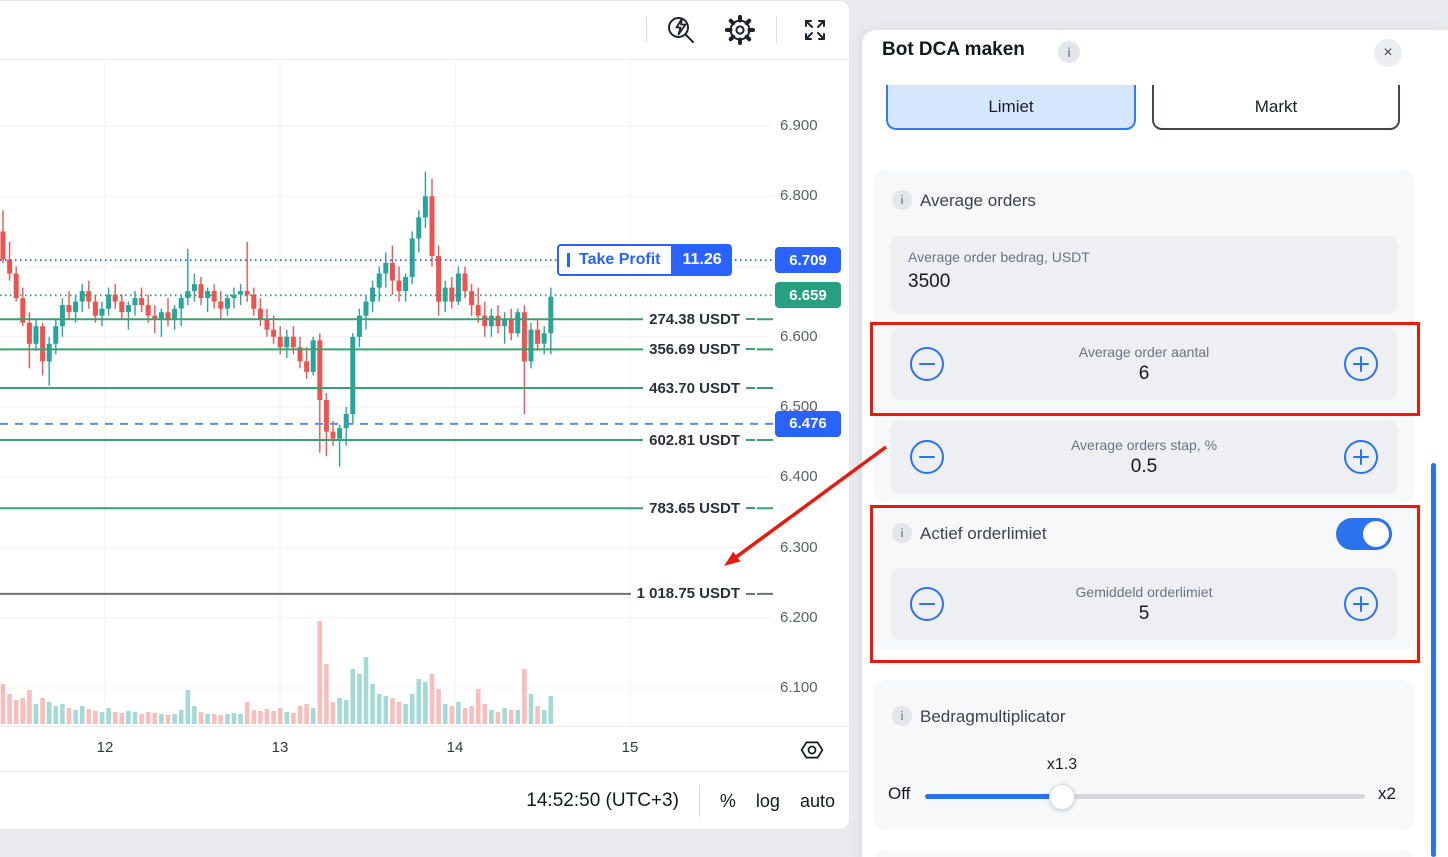 The width and height of the screenshot is (1448, 857). What do you see at coordinates (700, 440) in the screenshot?
I see `price-level-label: 602.81 USDT` at bounding box center [700, 440].